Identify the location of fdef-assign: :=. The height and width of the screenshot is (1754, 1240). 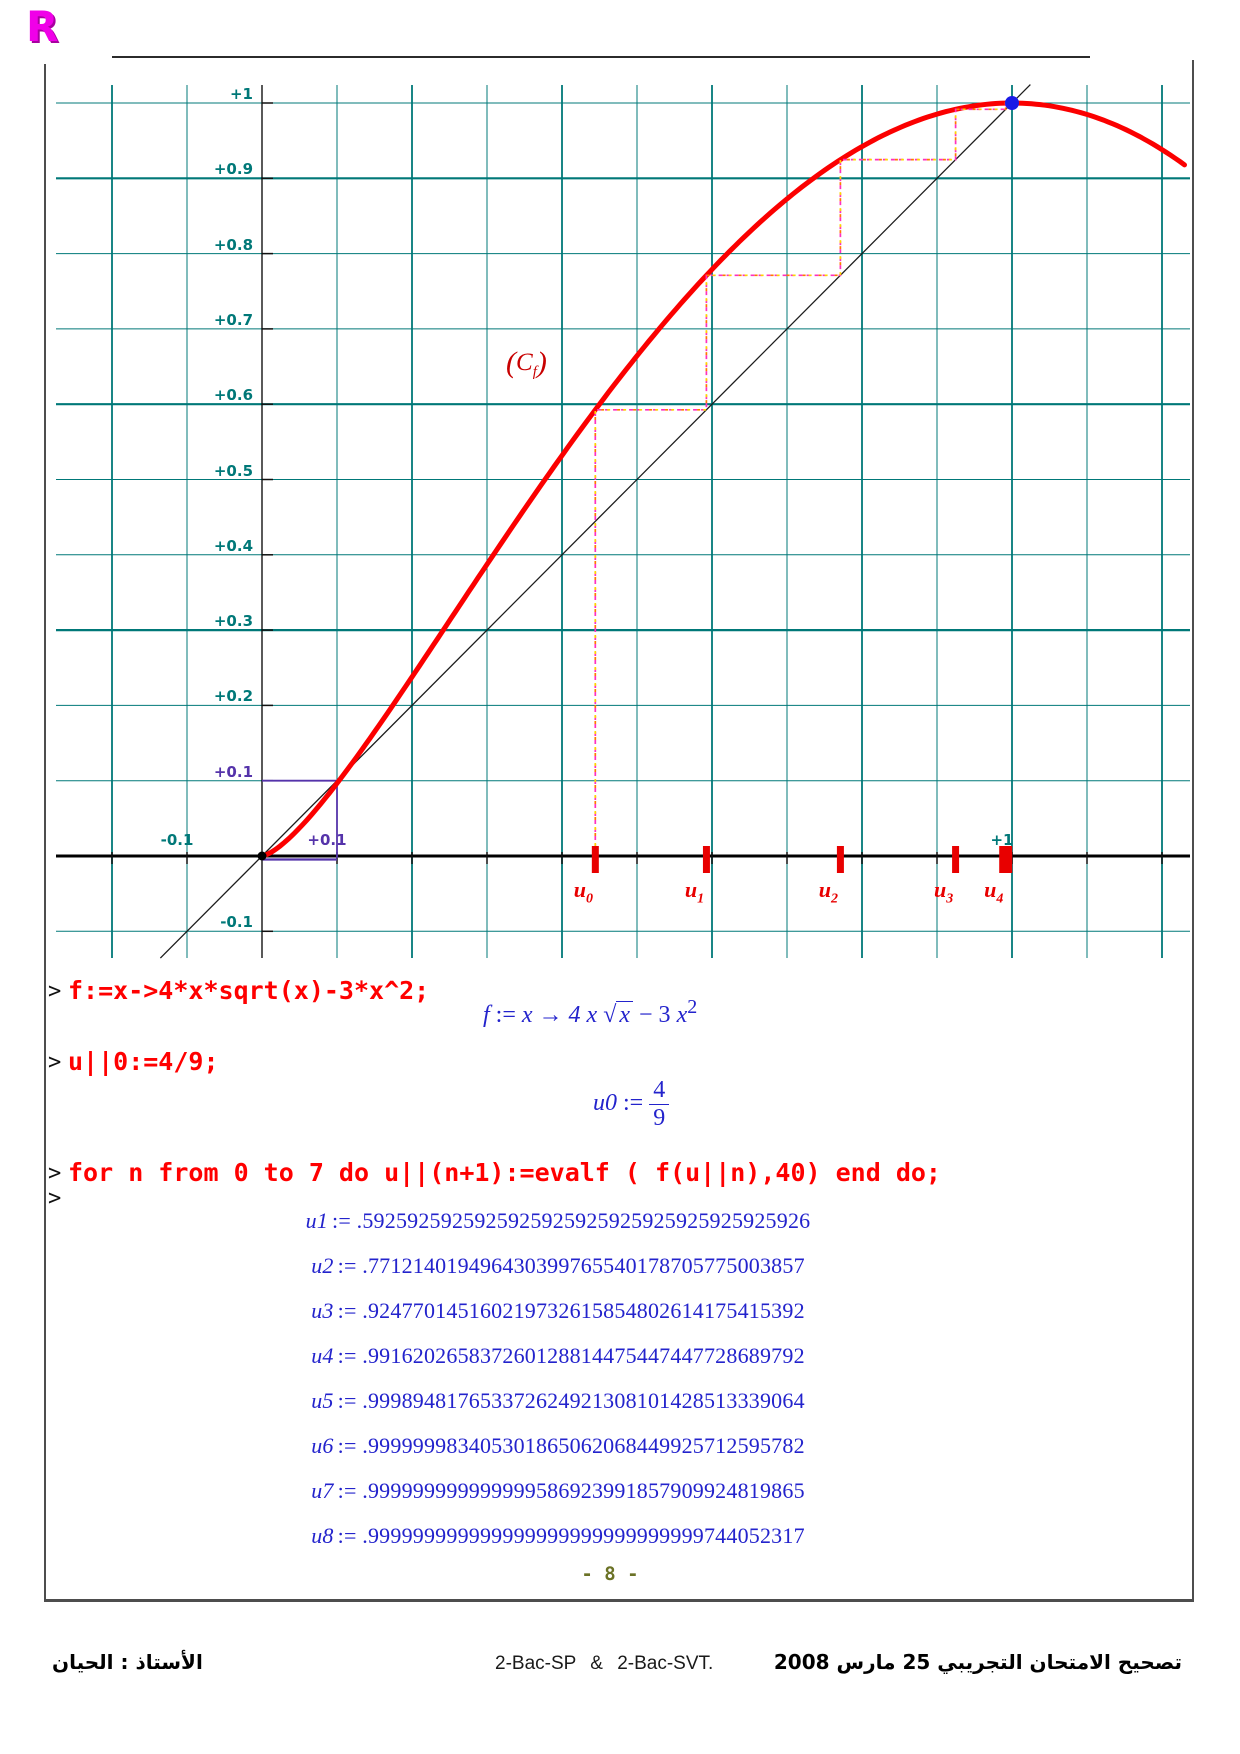
(505, 1015).